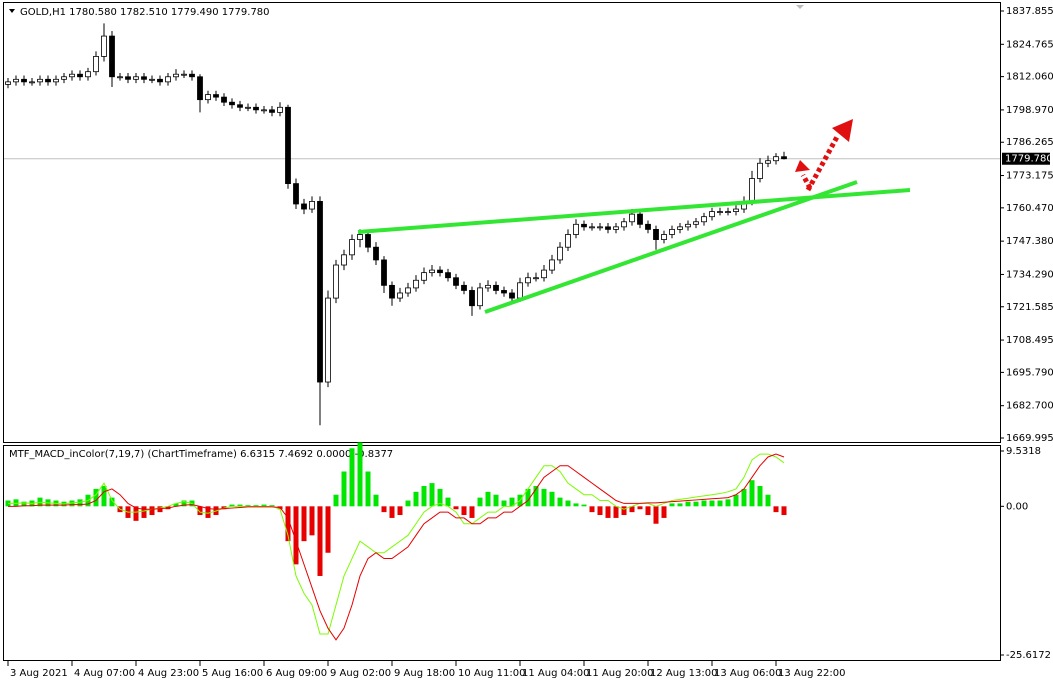  Describe the element at coordinates (168, 673) in the screenshot. I see `x-tick-label: 4 Aug 23:00` at that location.